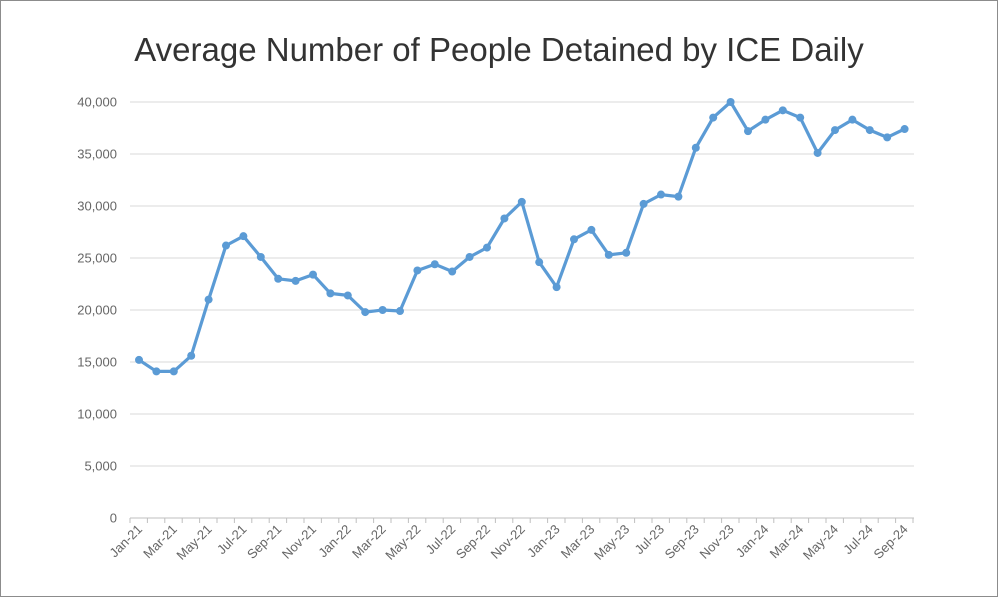 The height and width of the screenshot is (597, 998). I want to click on x-tick-label: May-21, so click(193, 542).